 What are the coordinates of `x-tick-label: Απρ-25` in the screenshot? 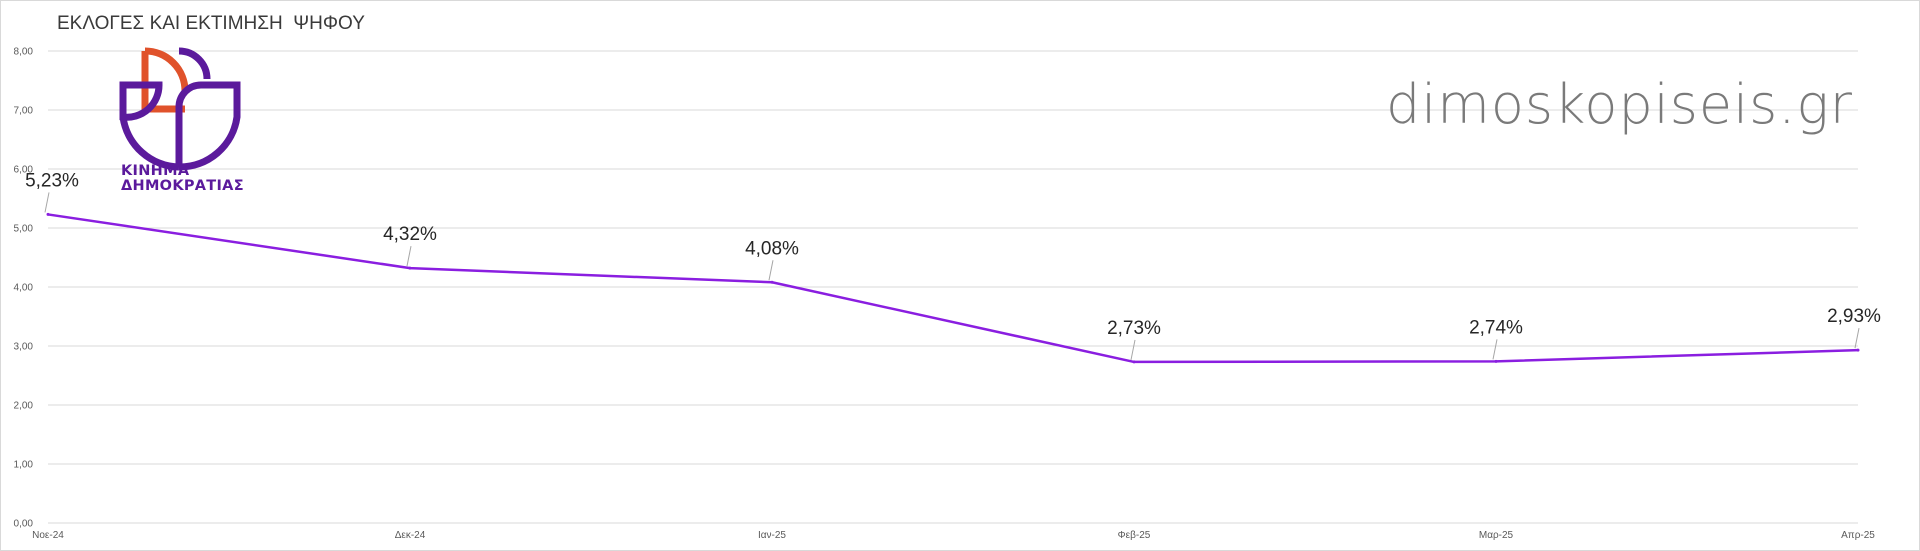 It's located at (1858, 535).